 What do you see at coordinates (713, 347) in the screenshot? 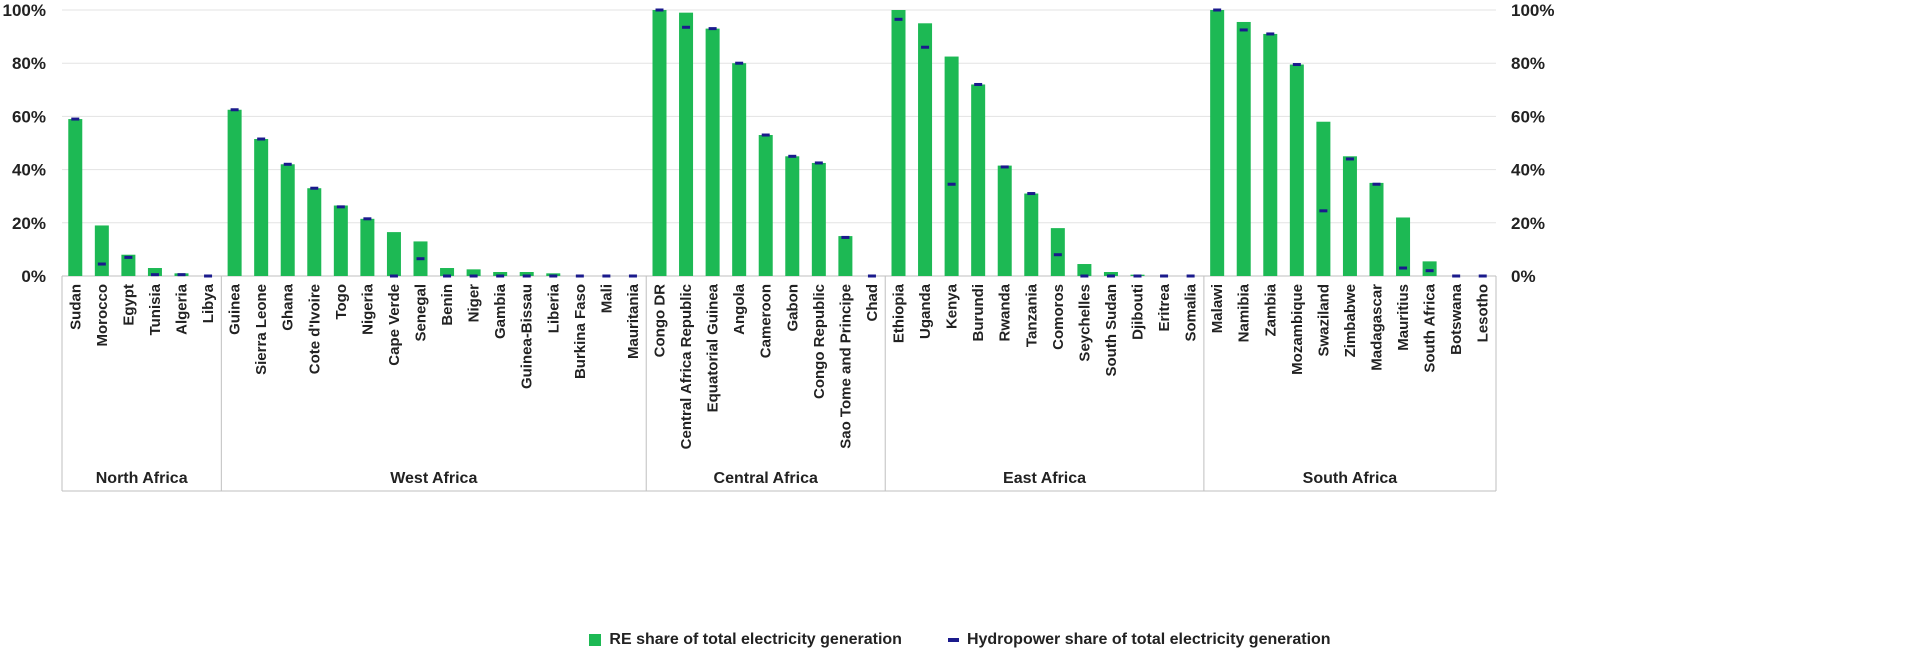
I see `category-label: Equatorial Guinea` at bounding box center [713, 347].